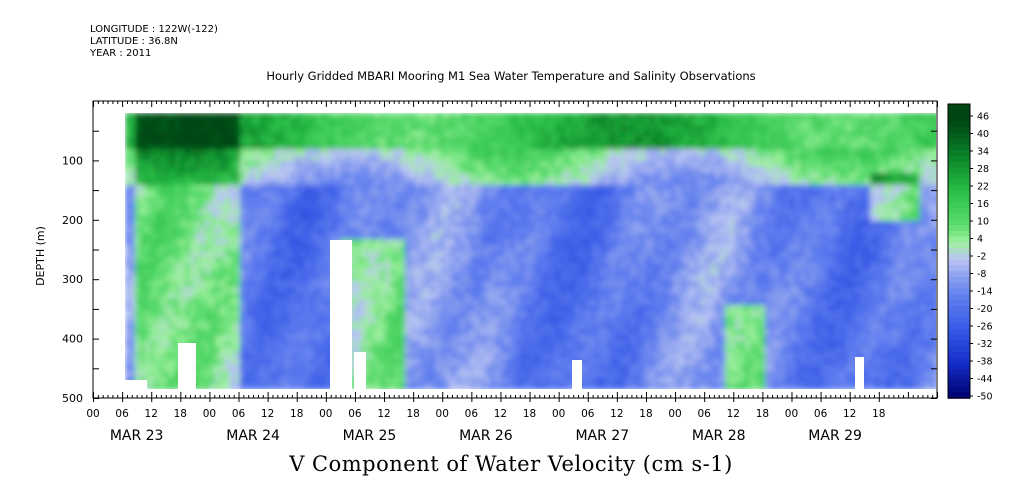 Image resolution: width=1009 pixels, height=504 pixels. What do you see at coordinates (121, 53) in the screenshot?
I see `year-label: YEAR : 2011` at bounding box center [121, 53].